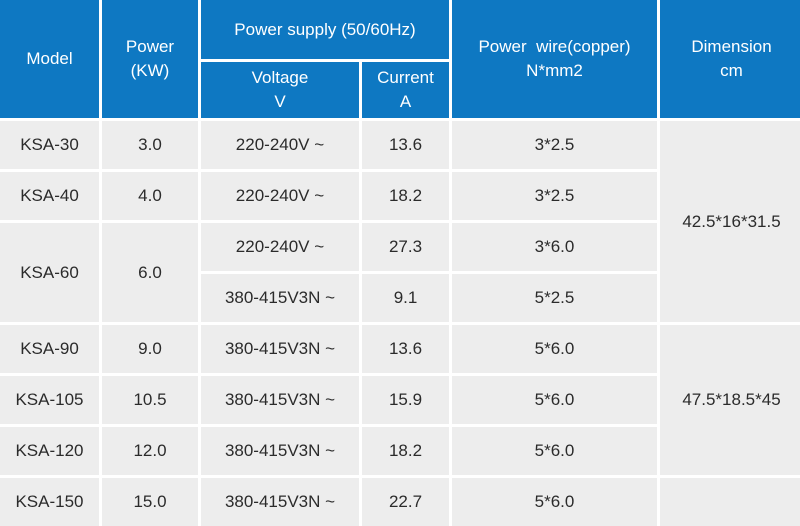 This screenshot has height=526, width=800. I want to click on cell-current: 15.9, so click(405, 400).